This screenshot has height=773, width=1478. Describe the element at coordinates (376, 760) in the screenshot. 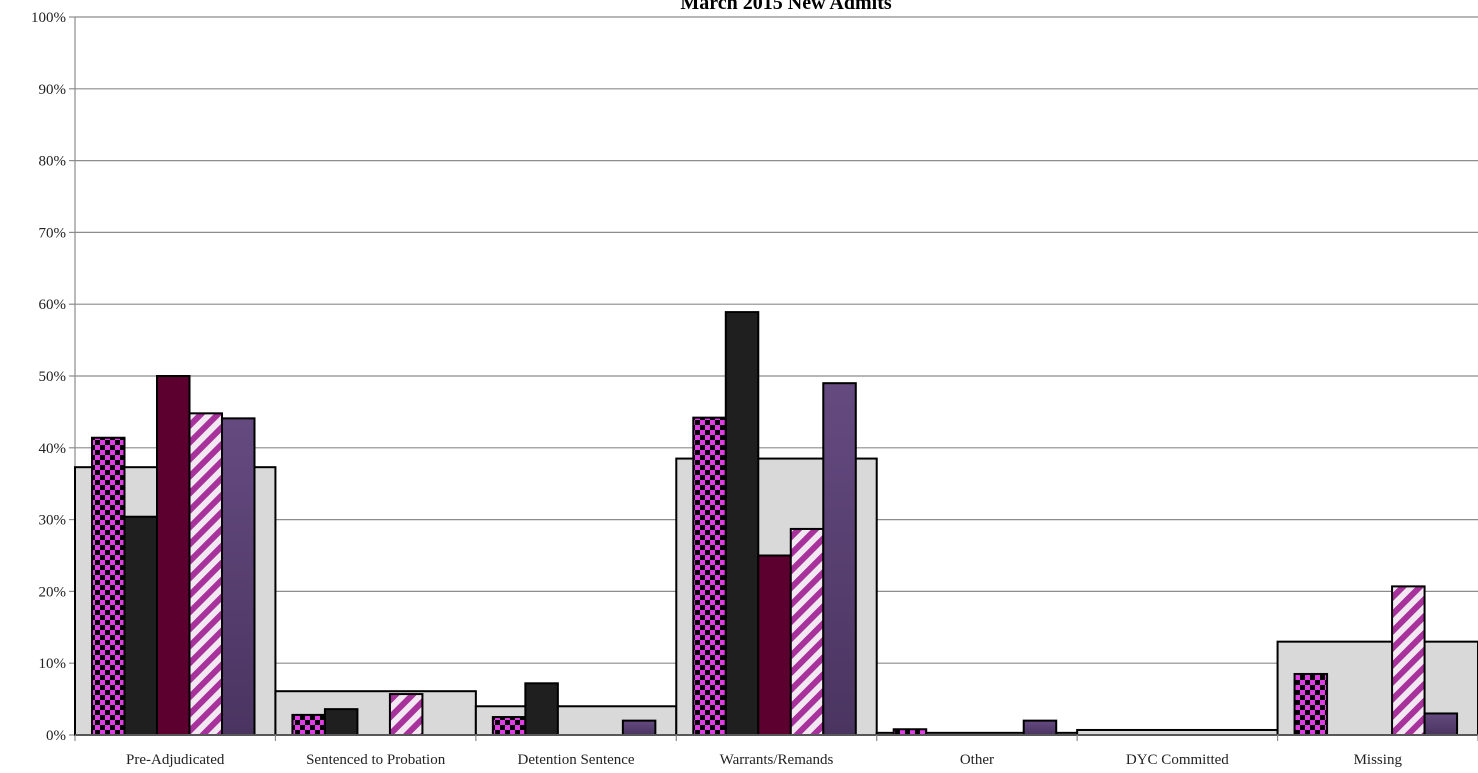

I see `x-tick-label: Sentenced to Probation` at that location.